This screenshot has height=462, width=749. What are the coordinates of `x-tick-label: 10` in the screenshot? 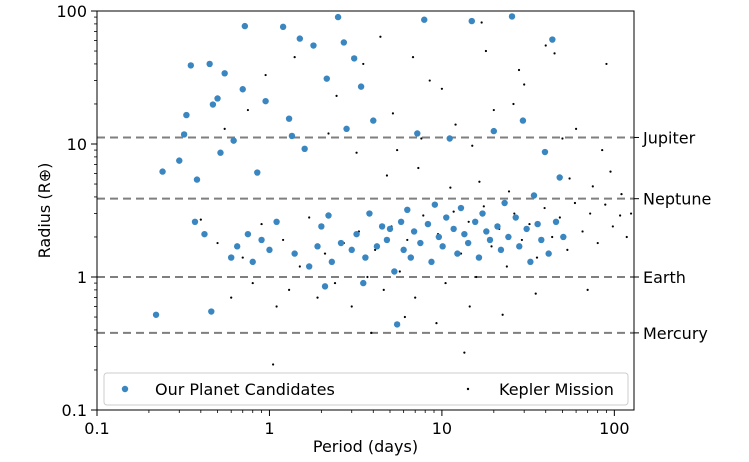 It's located at (442, 428).